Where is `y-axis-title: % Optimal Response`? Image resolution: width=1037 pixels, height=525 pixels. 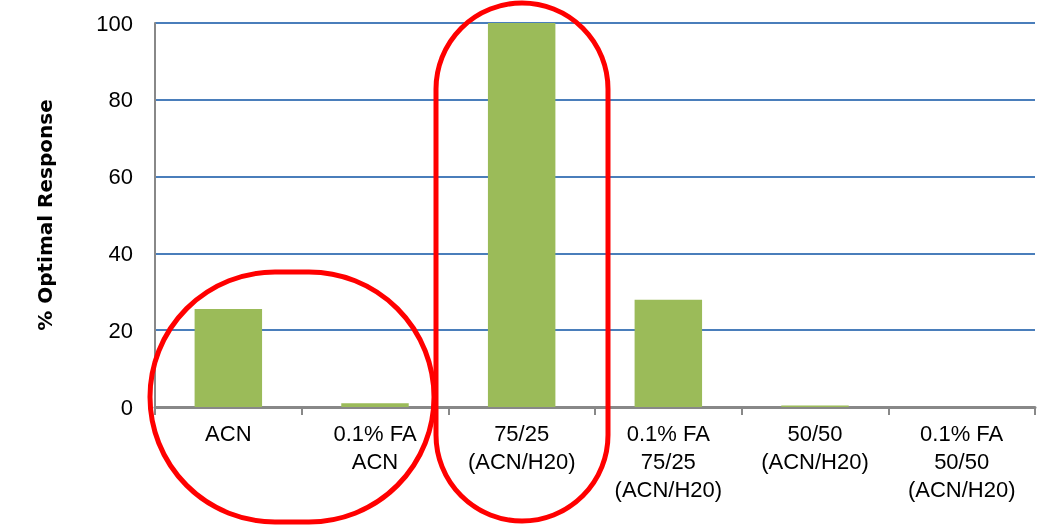
y-axis-title: % Optimal Response is located at coordinates (45, 215).